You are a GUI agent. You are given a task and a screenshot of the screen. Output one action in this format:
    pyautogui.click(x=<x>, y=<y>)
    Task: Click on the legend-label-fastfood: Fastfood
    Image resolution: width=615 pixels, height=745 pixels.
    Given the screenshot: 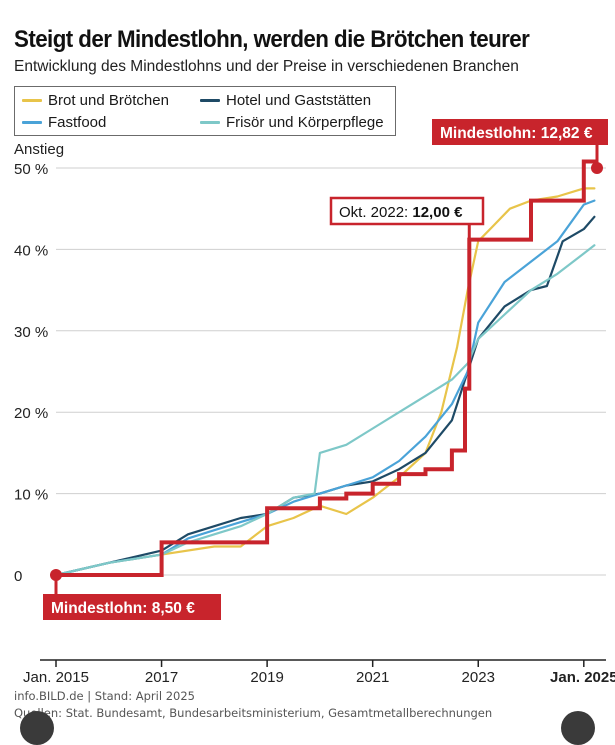 What is the action you would take?
    pyautogui.click(x=77, y=122)
    